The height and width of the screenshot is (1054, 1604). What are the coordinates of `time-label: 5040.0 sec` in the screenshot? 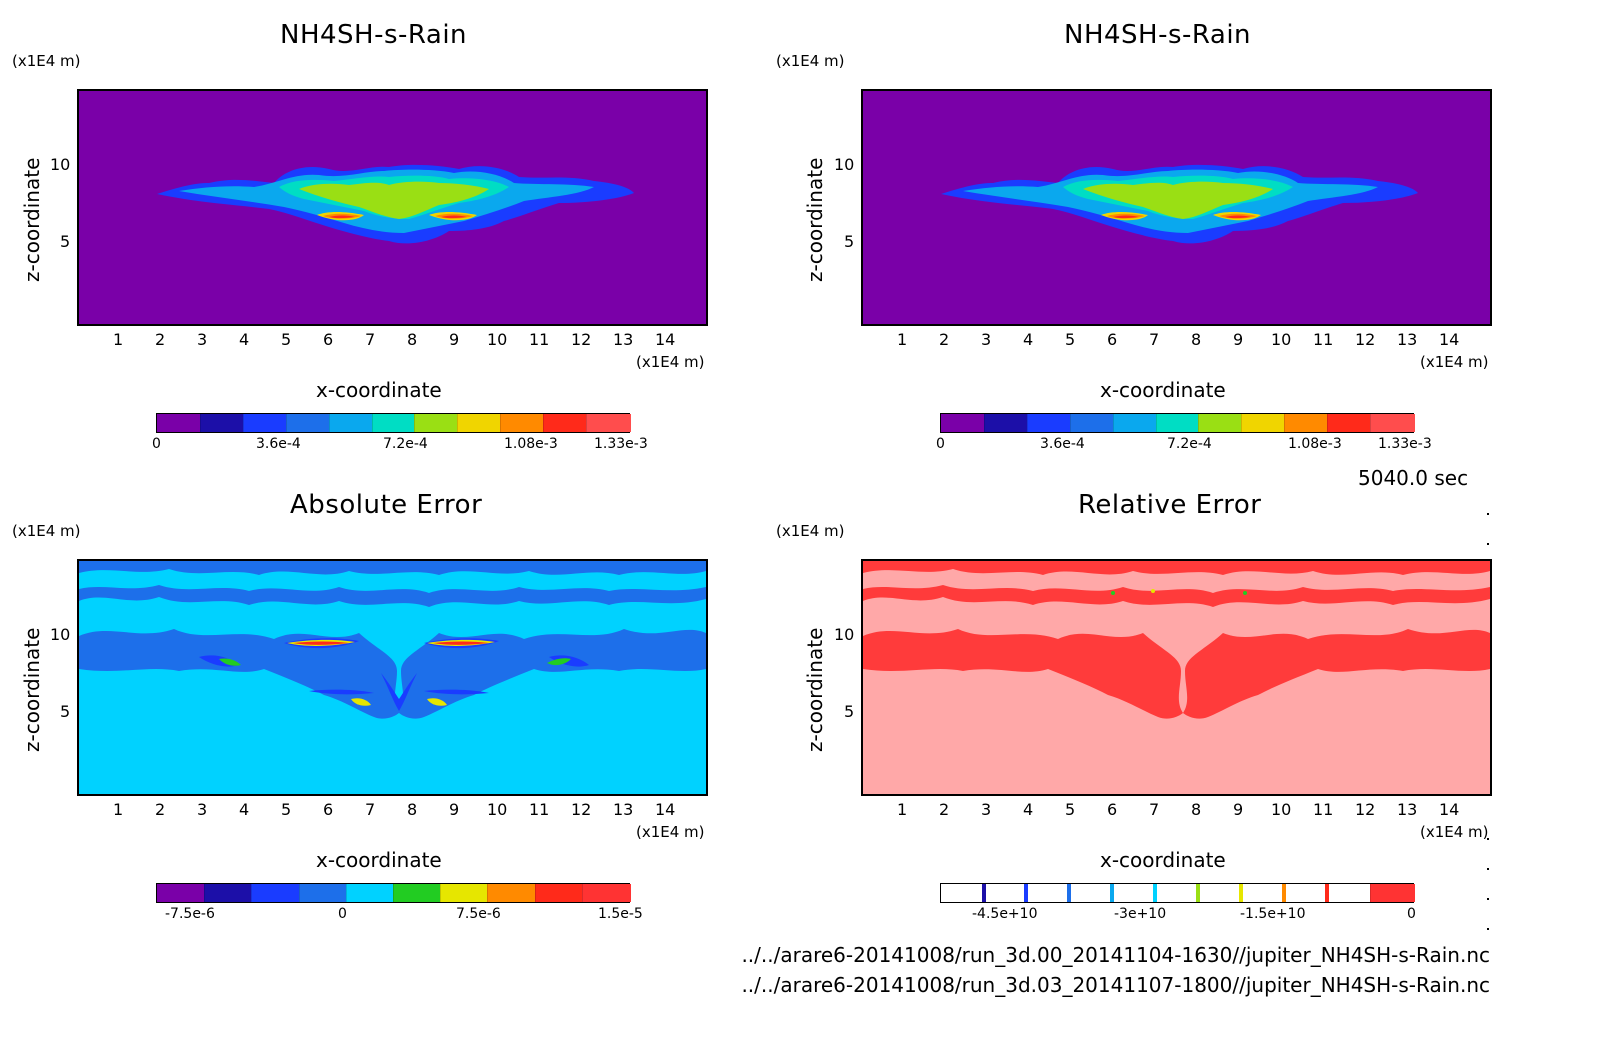 It's located at (1413, 478).